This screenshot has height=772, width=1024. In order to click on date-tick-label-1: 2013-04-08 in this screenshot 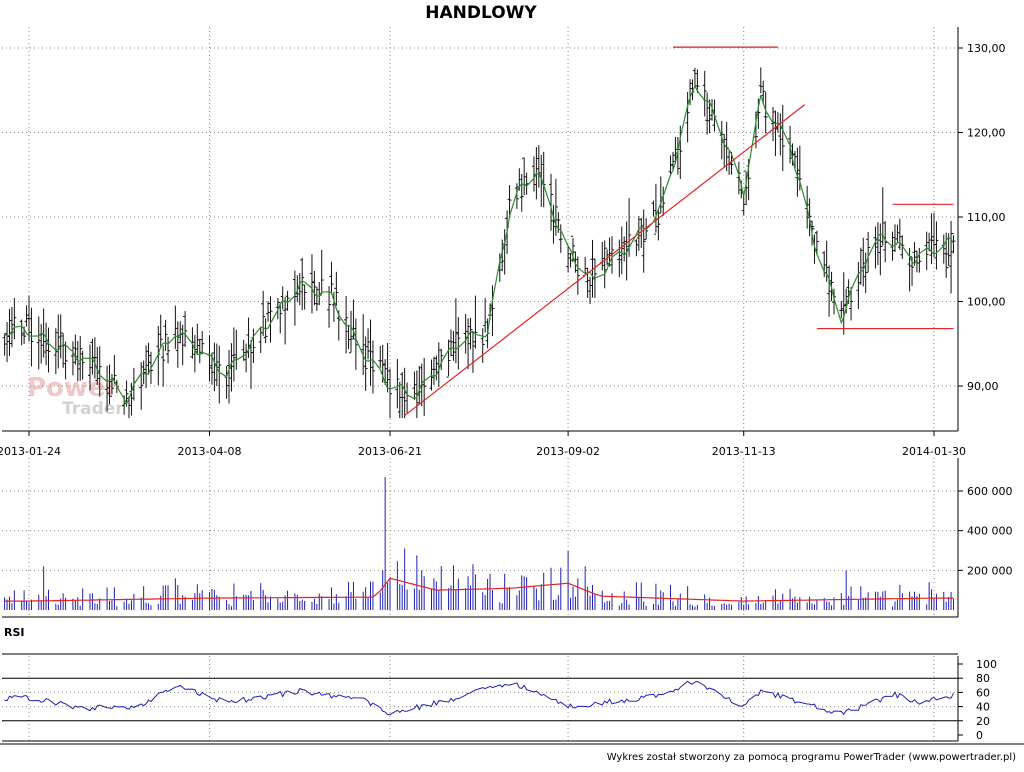, I will do `click(210, 451)`.